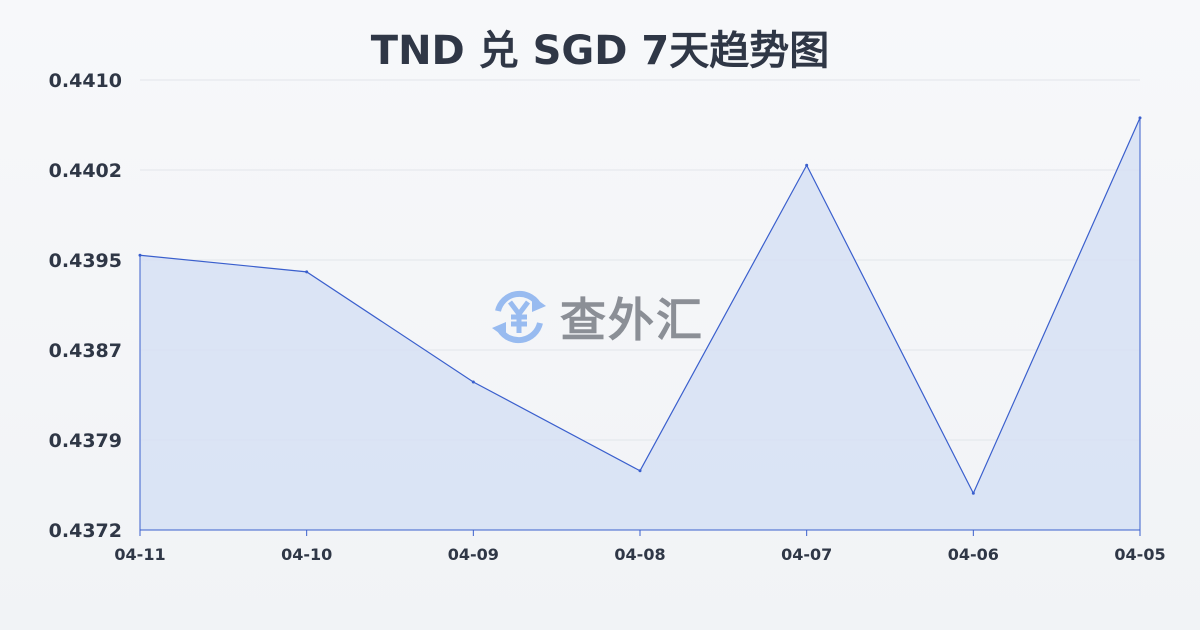 The image size is (1200, 630). Describe the element at coordinates (973, 554) in the screenshot. I see `x-tick-label: 04-06` at that location.